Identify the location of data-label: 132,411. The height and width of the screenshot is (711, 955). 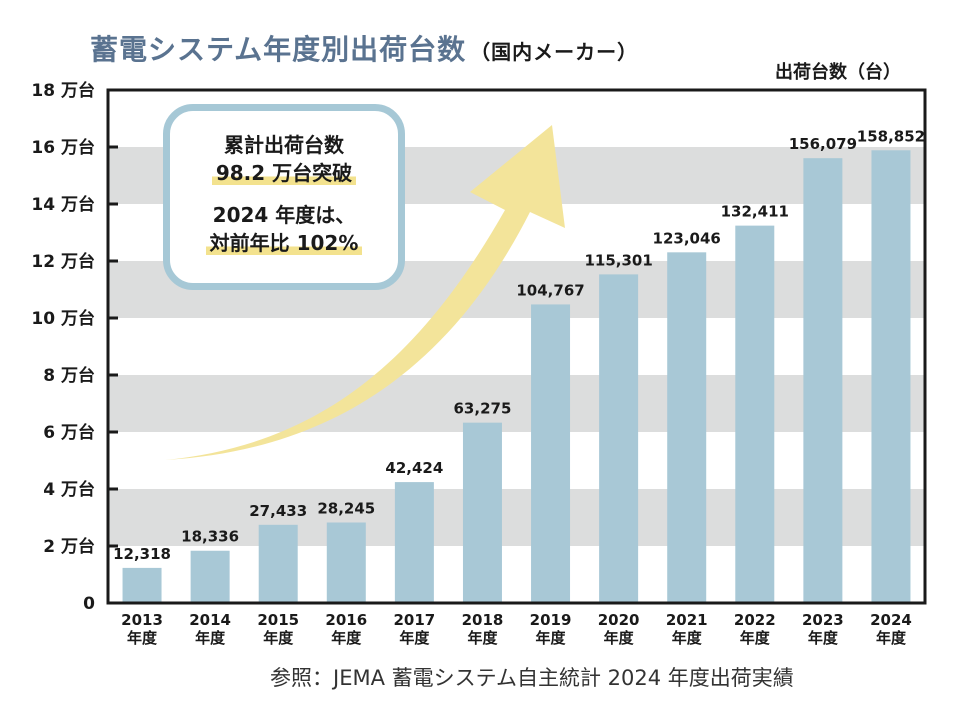
(755, 212).